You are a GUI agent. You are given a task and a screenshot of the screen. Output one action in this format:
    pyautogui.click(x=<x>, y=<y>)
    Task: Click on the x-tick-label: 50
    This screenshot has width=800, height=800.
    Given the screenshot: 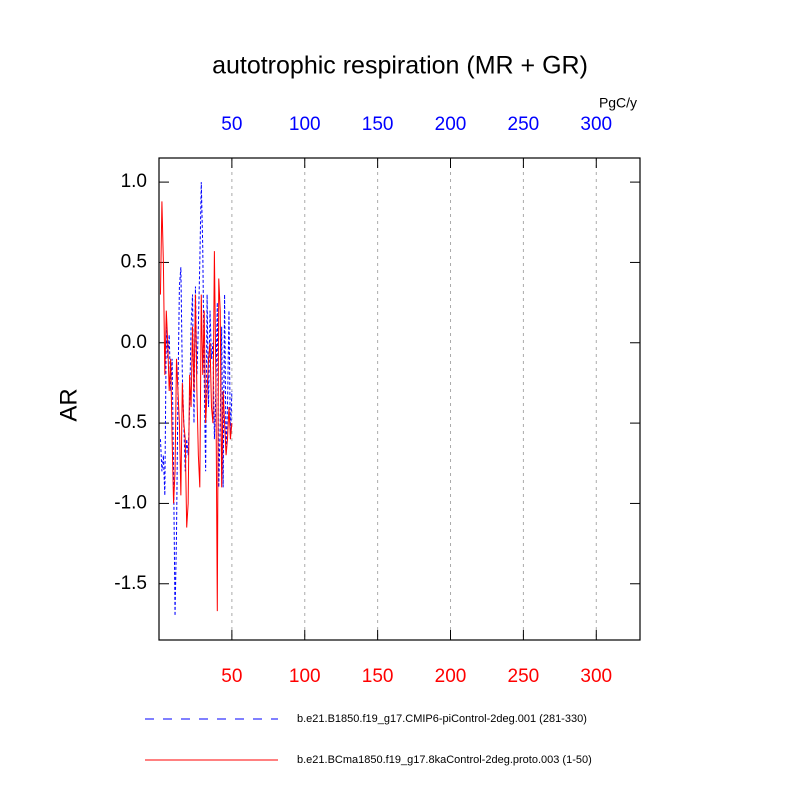 What is the action you would take?
    pyautogui.click(x=231, y=676)
    